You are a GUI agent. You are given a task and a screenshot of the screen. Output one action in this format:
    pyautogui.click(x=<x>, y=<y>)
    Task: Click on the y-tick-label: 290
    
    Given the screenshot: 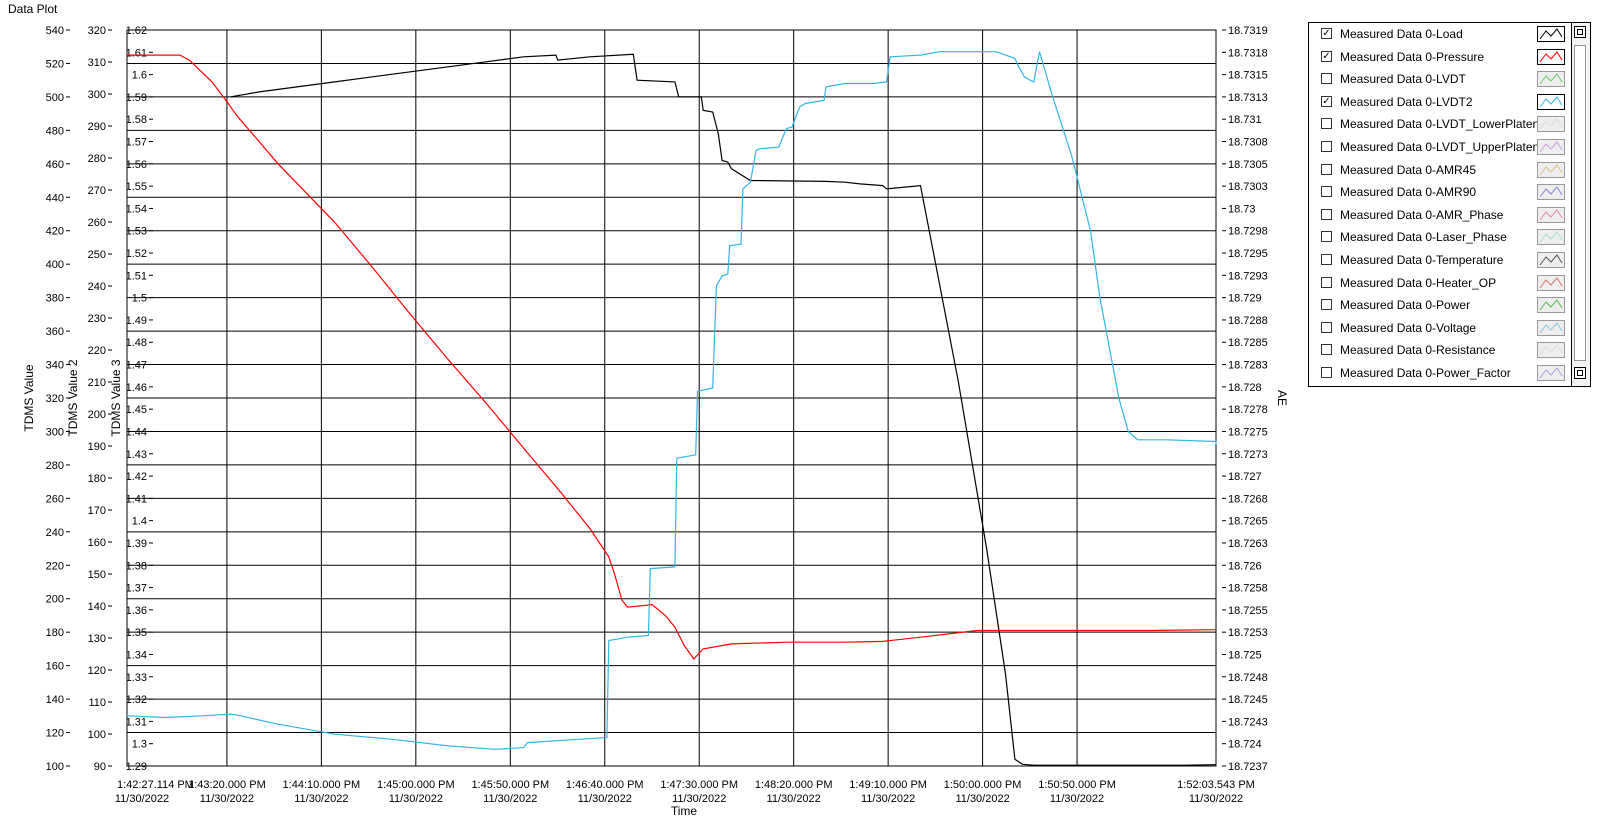 What is the action you would take?
    pyautogui.click(x=97, y=127)
    